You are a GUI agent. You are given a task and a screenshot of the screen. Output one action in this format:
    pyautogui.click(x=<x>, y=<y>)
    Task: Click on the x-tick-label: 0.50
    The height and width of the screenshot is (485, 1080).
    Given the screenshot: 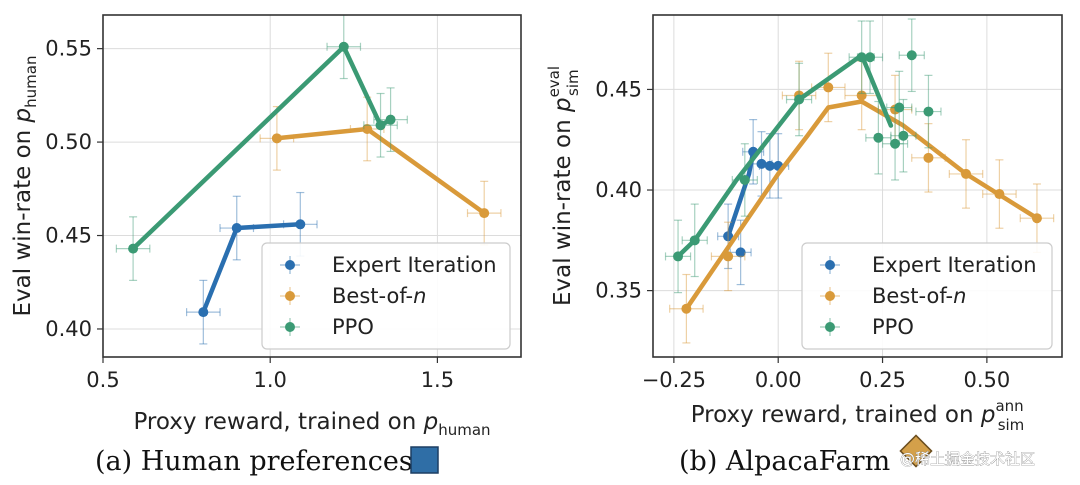 What is the action you would take?
    pyautogui.click(x=986, y=380)
    